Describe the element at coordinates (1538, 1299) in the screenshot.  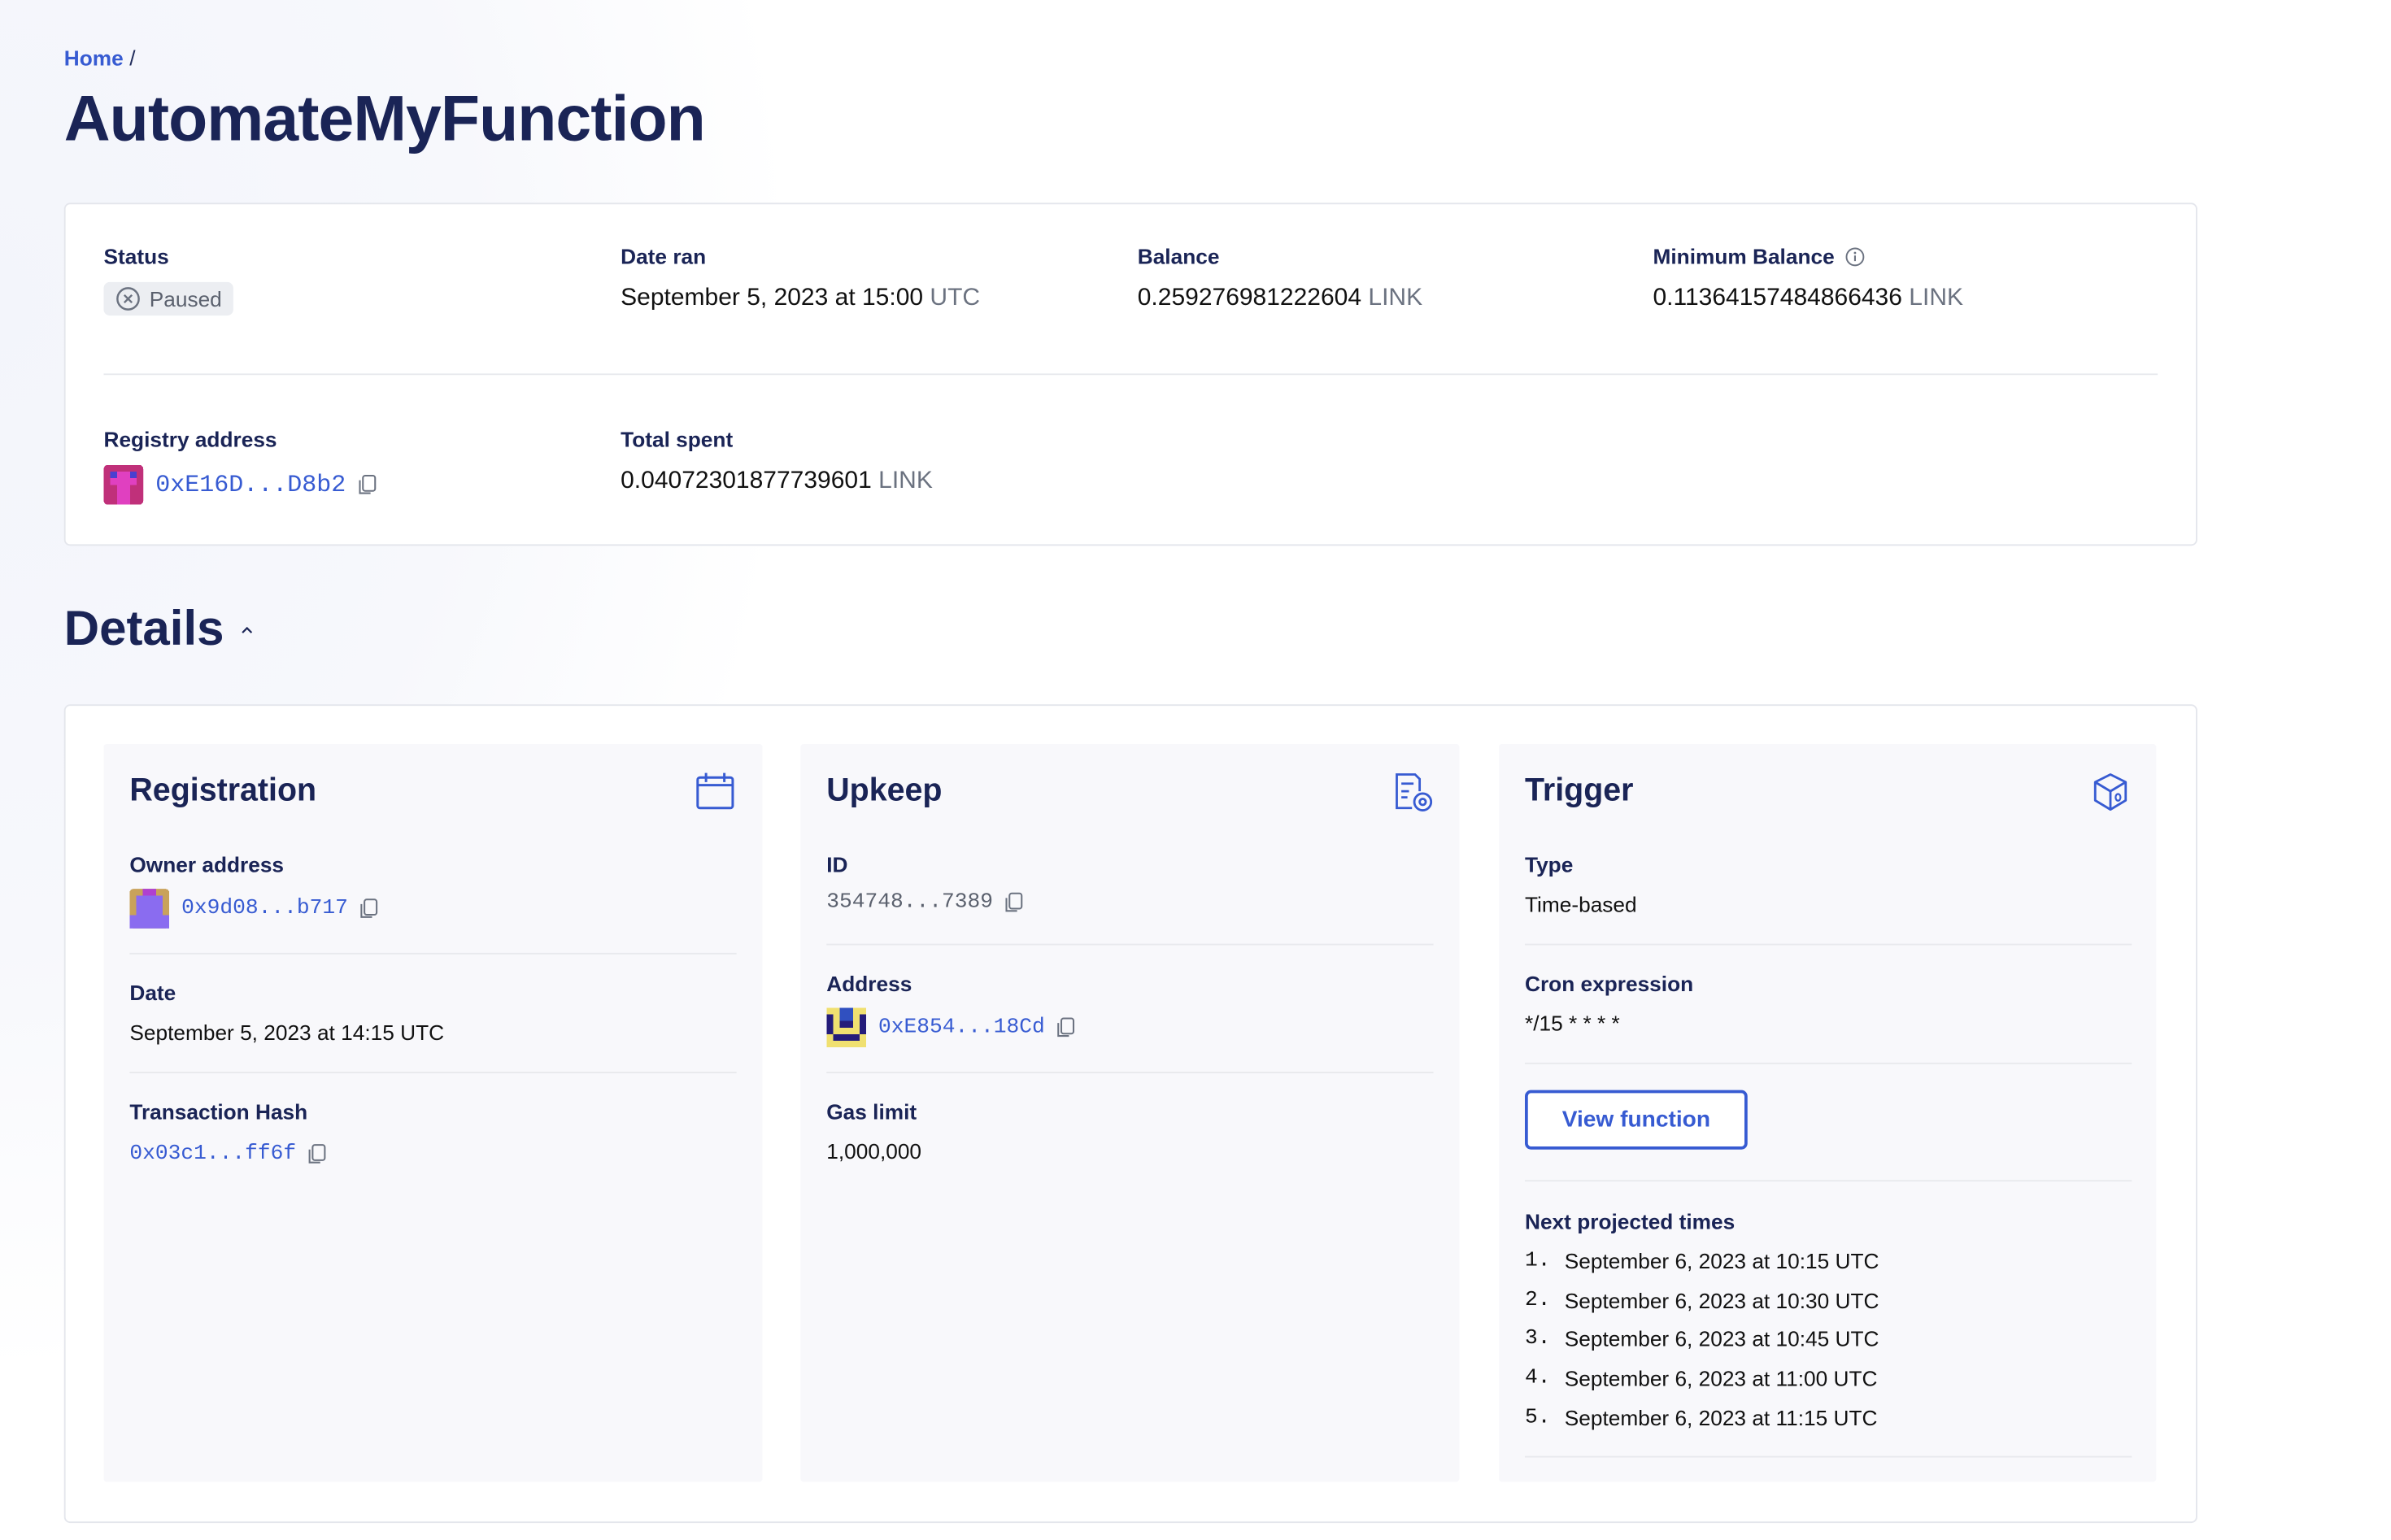
I see `projected-time-number: 2.` at that location.